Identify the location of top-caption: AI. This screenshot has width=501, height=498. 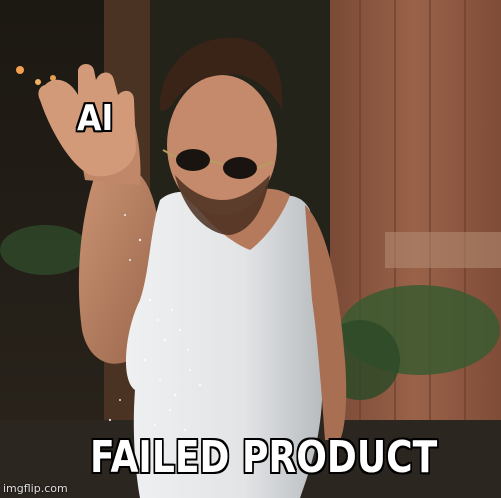
(95, 118).